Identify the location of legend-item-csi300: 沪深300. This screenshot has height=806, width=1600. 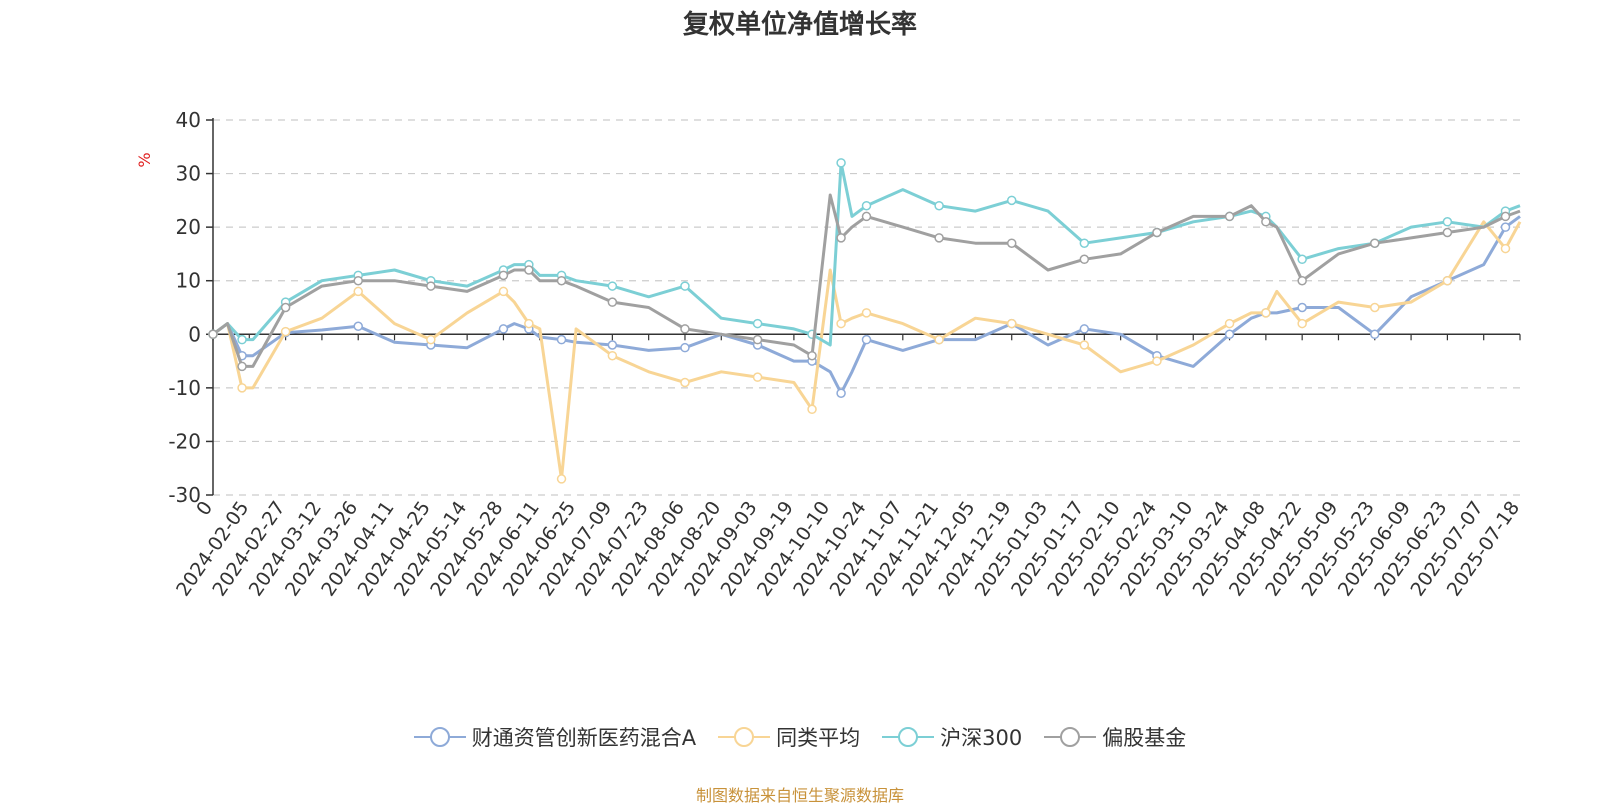
(952, 737).